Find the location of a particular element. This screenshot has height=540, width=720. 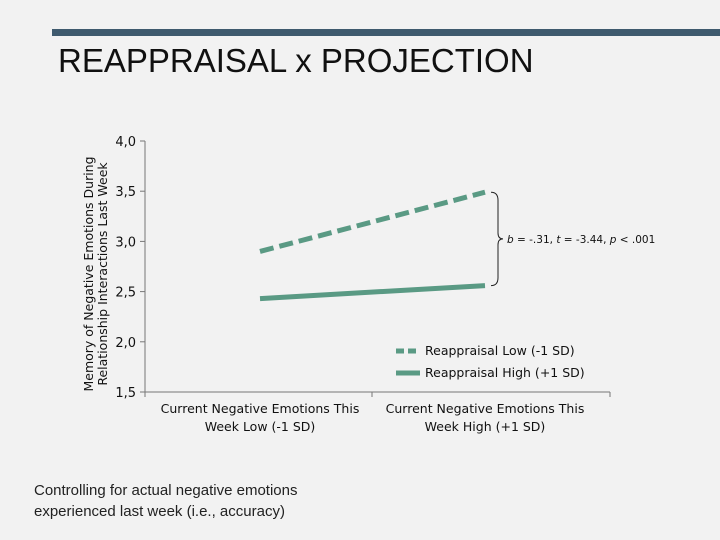

series-layer is located at coordinates (372, 245).